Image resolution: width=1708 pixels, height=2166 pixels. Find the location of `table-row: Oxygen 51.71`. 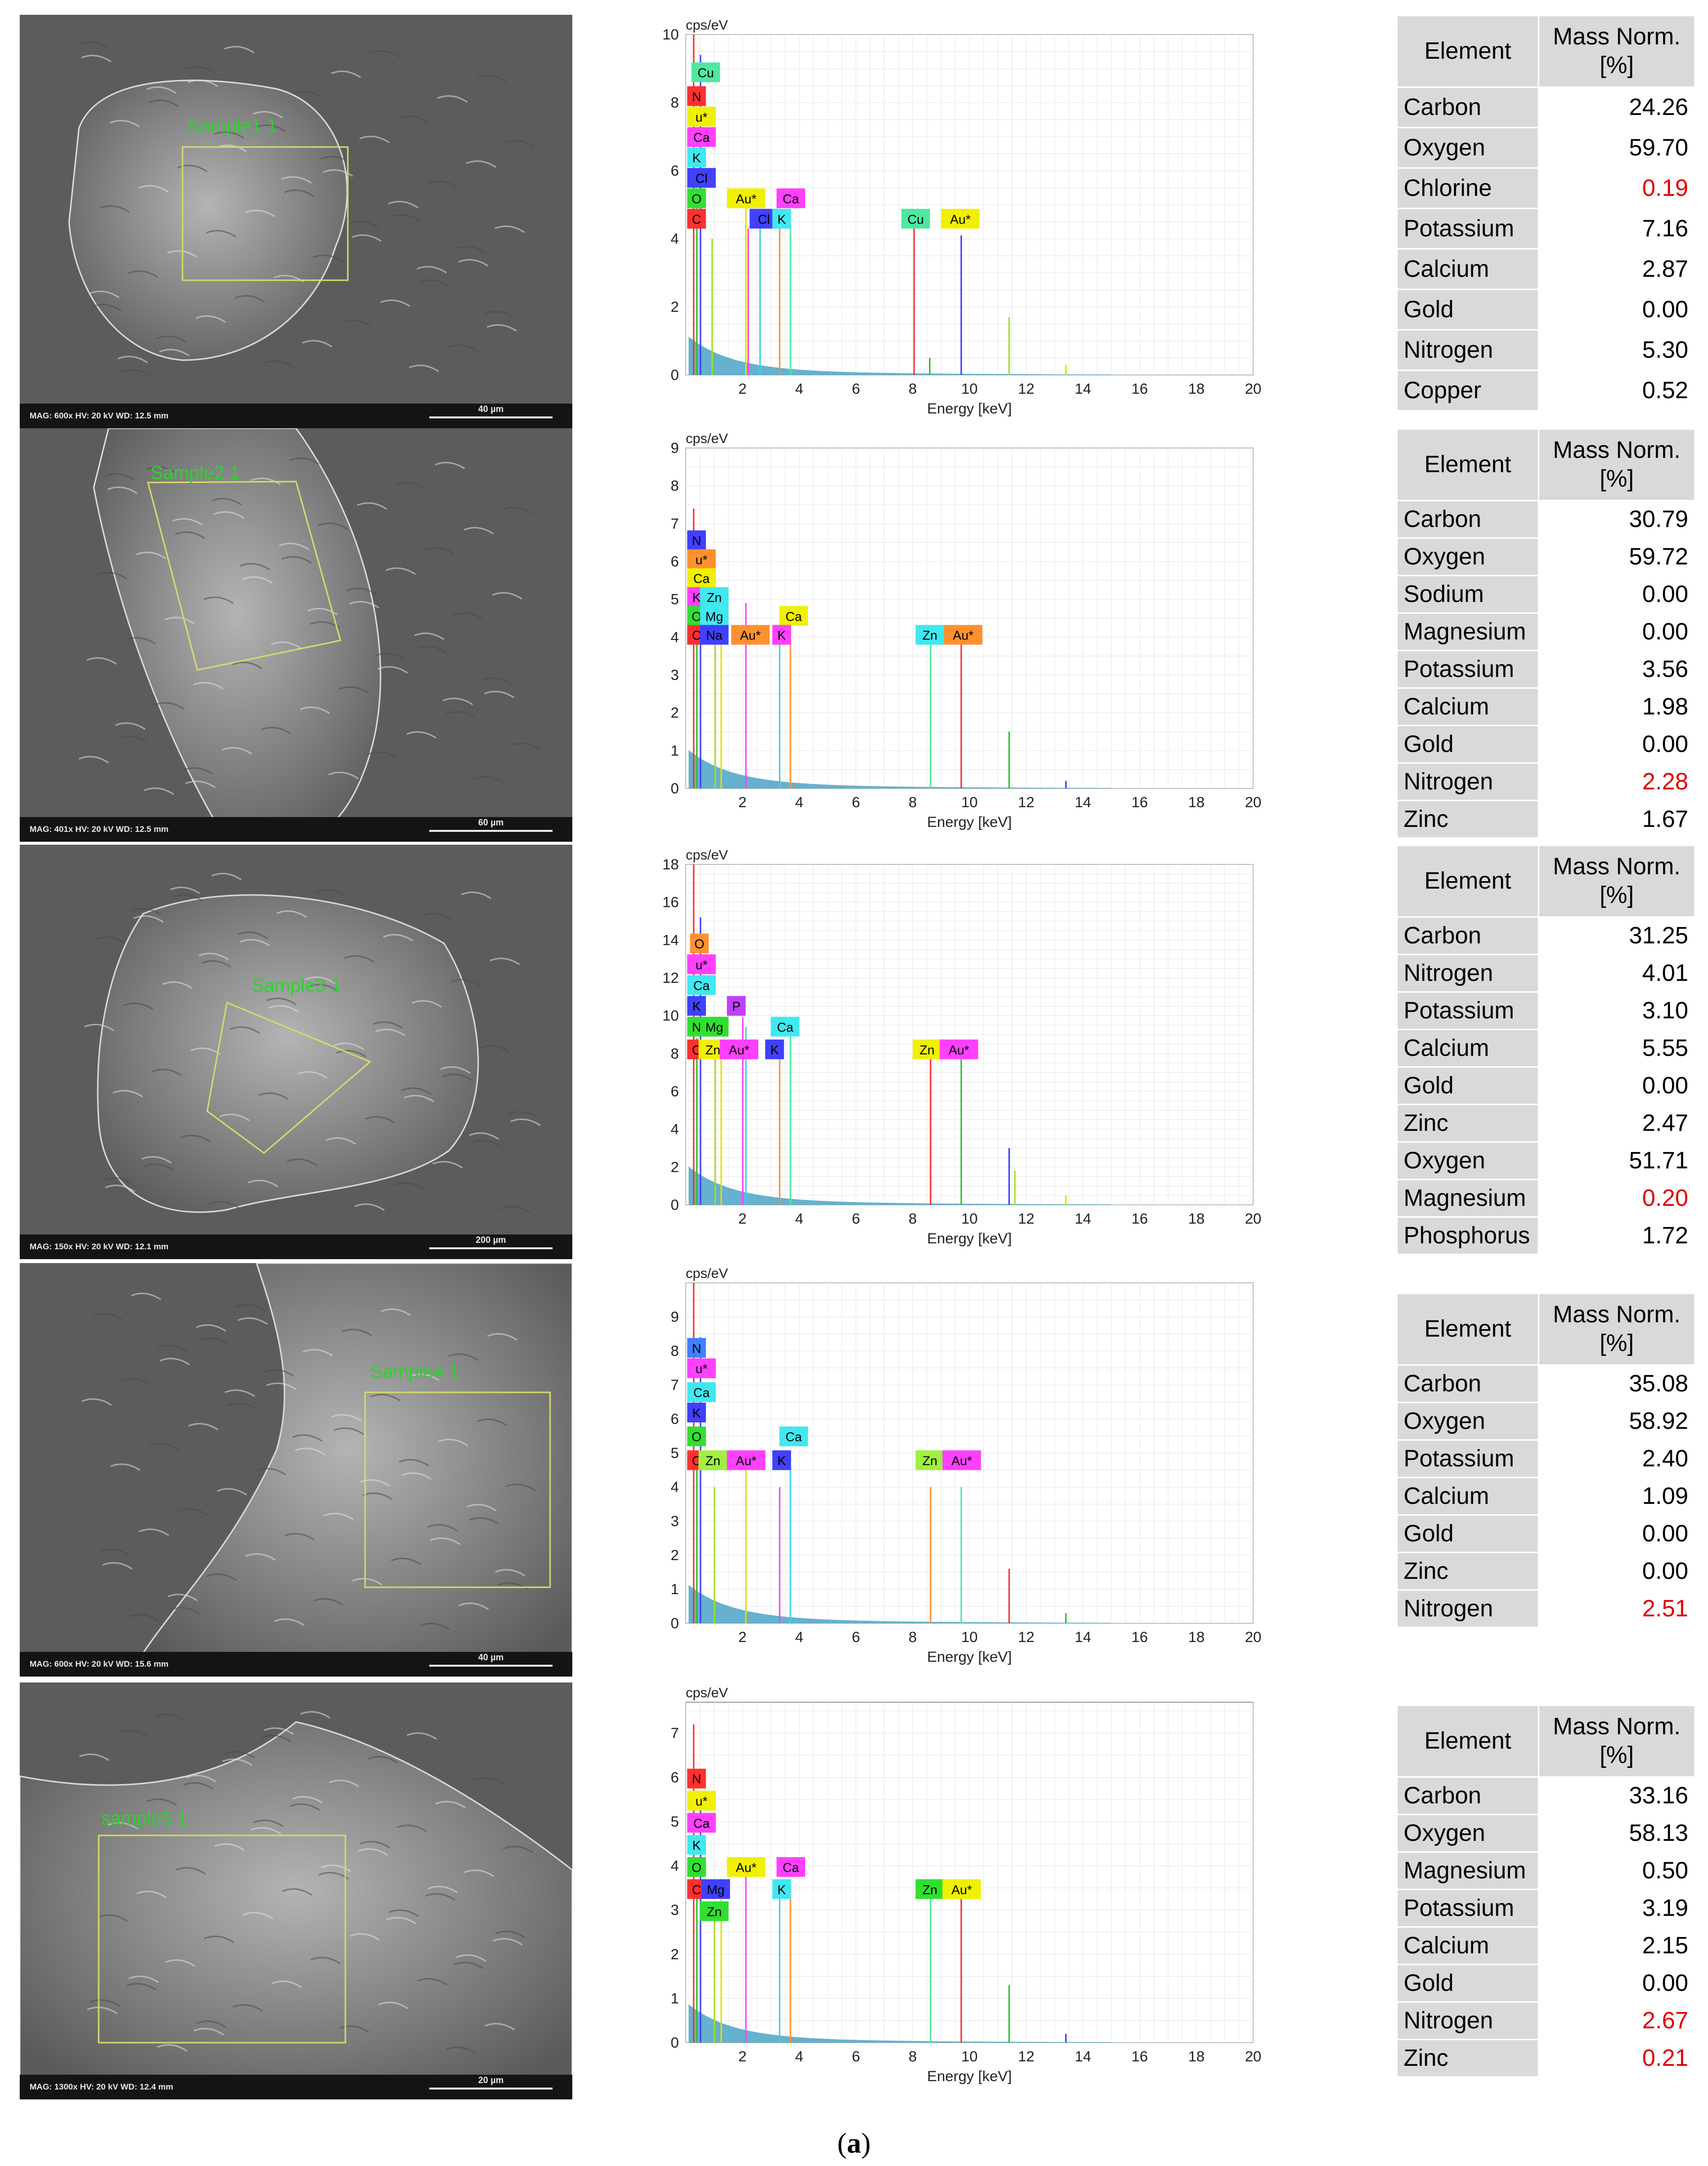

table-row: Oxygen 51.71 is located at coordinates (1546, 1160).